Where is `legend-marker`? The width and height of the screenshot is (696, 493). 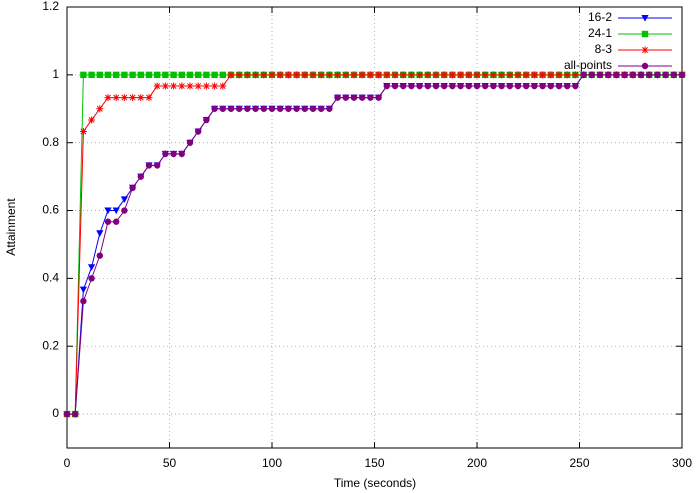 legend-marker is located at coordinates (645, 34).